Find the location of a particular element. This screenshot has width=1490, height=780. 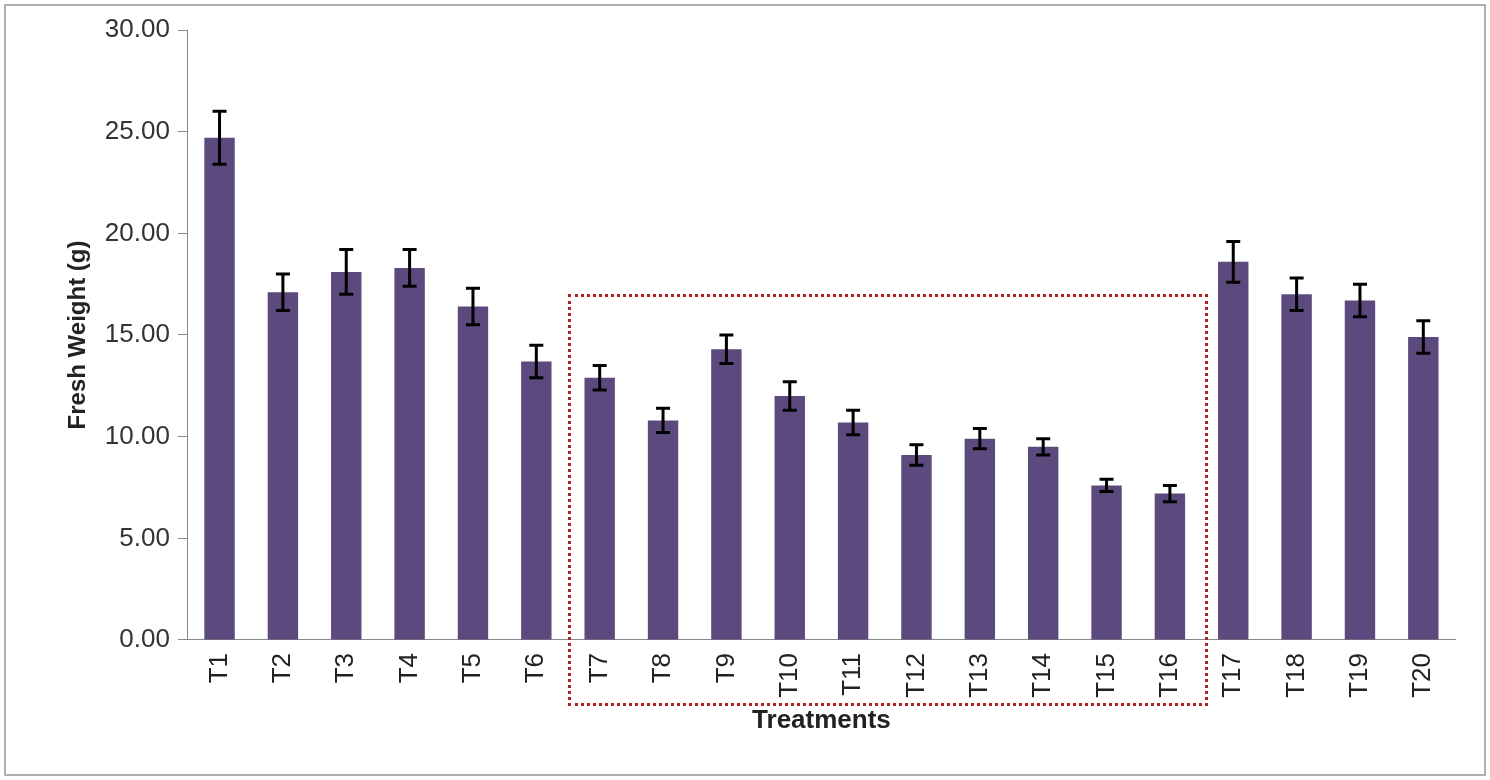

x-tick-label: T16 is located at coordinates (1168, 675).